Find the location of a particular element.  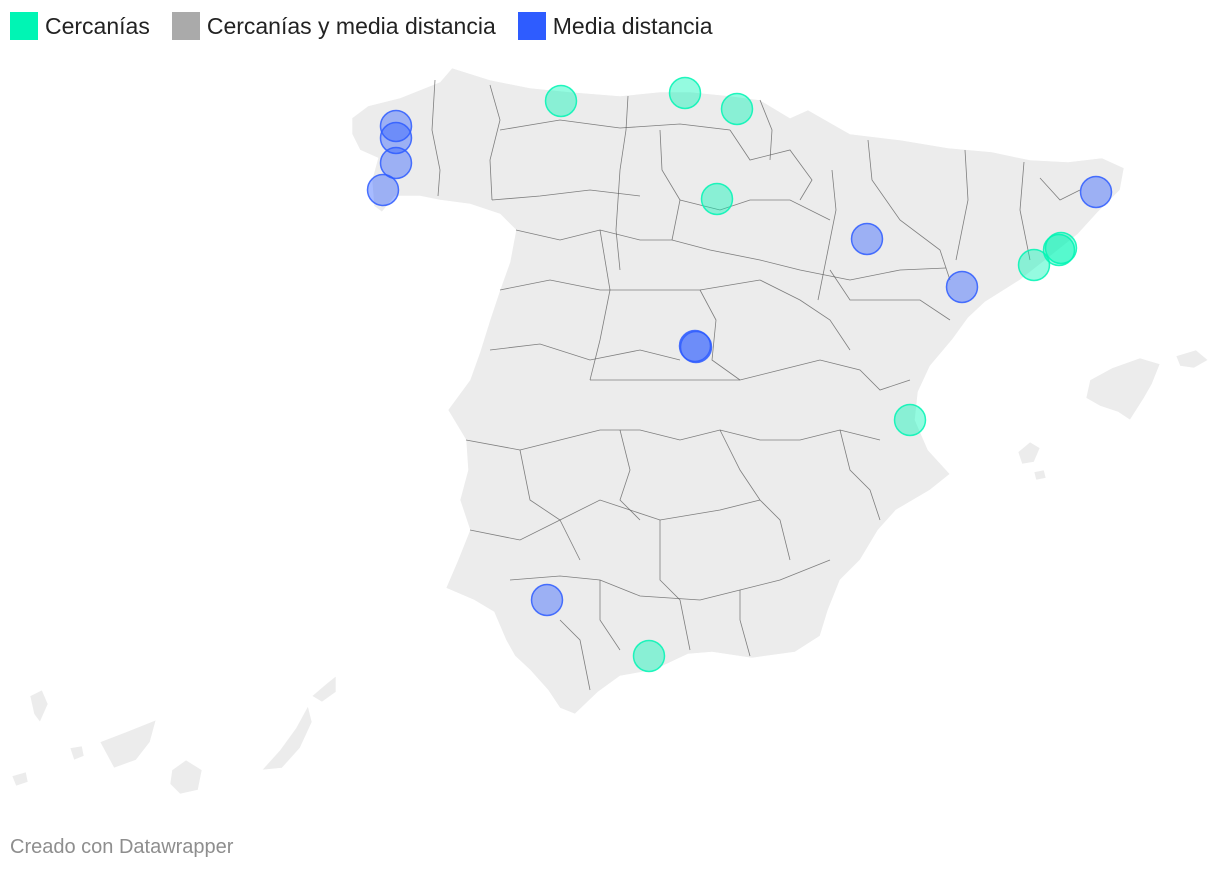

legend-swatch-media-distancia is located at coordinates (531, 26).